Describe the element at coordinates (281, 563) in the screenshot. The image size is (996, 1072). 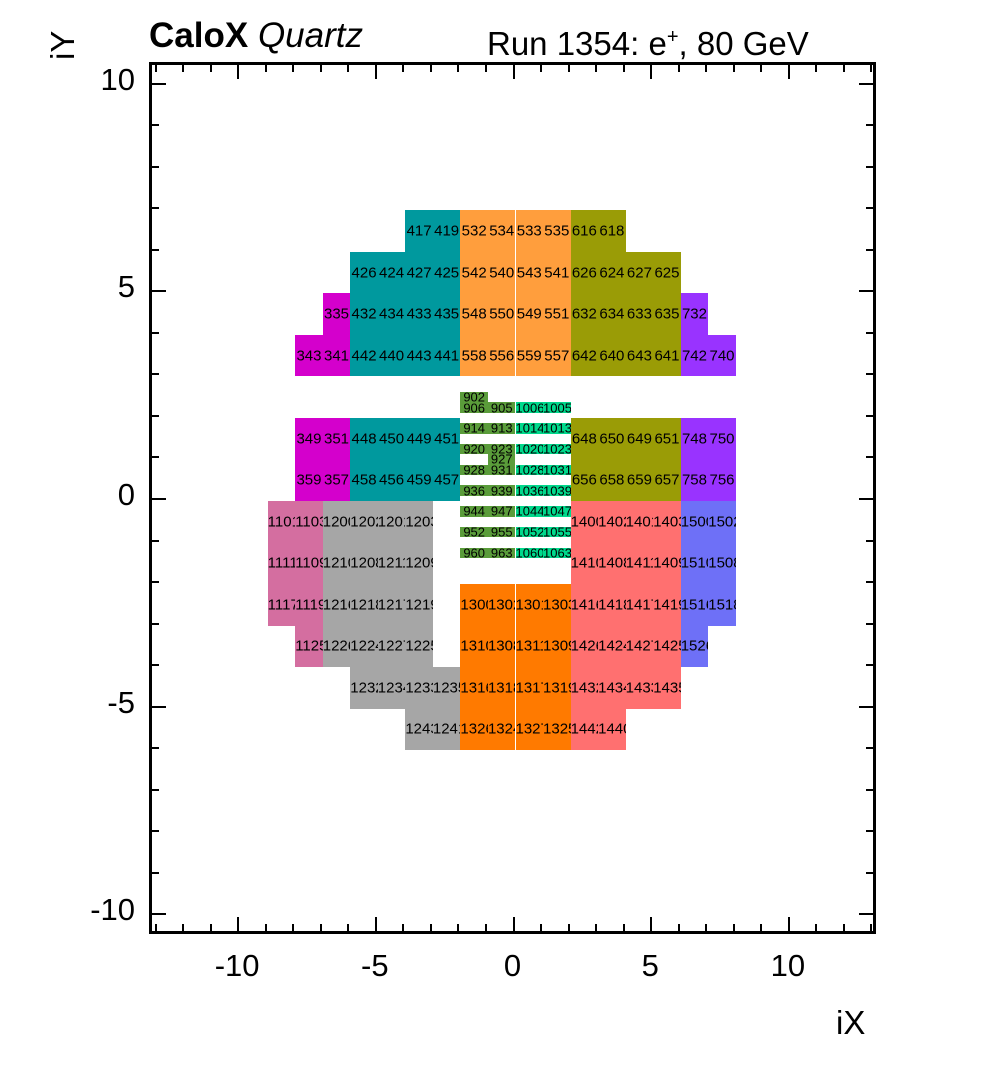
I see `detector-cell: 1111` at that location.